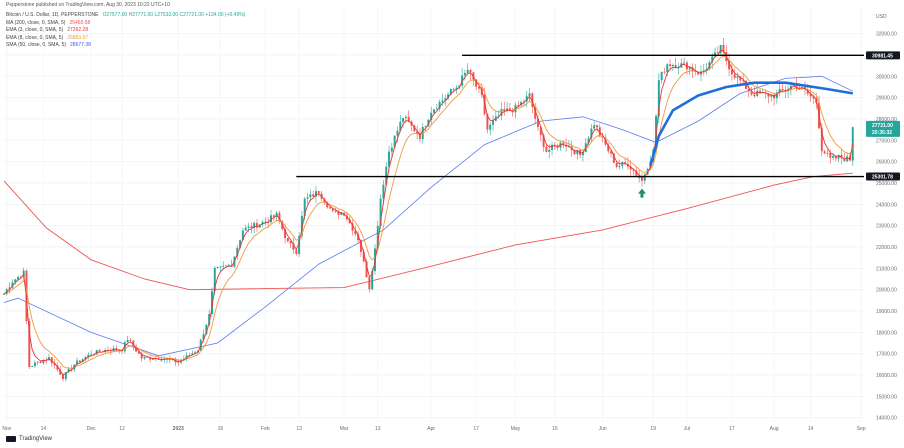 Image resolution: width=904 pixels, height=448 pixels. I want to click on legend-ema3: EMA (3, close, 0, SMA, 5) 27262.28, so click(125, 31).